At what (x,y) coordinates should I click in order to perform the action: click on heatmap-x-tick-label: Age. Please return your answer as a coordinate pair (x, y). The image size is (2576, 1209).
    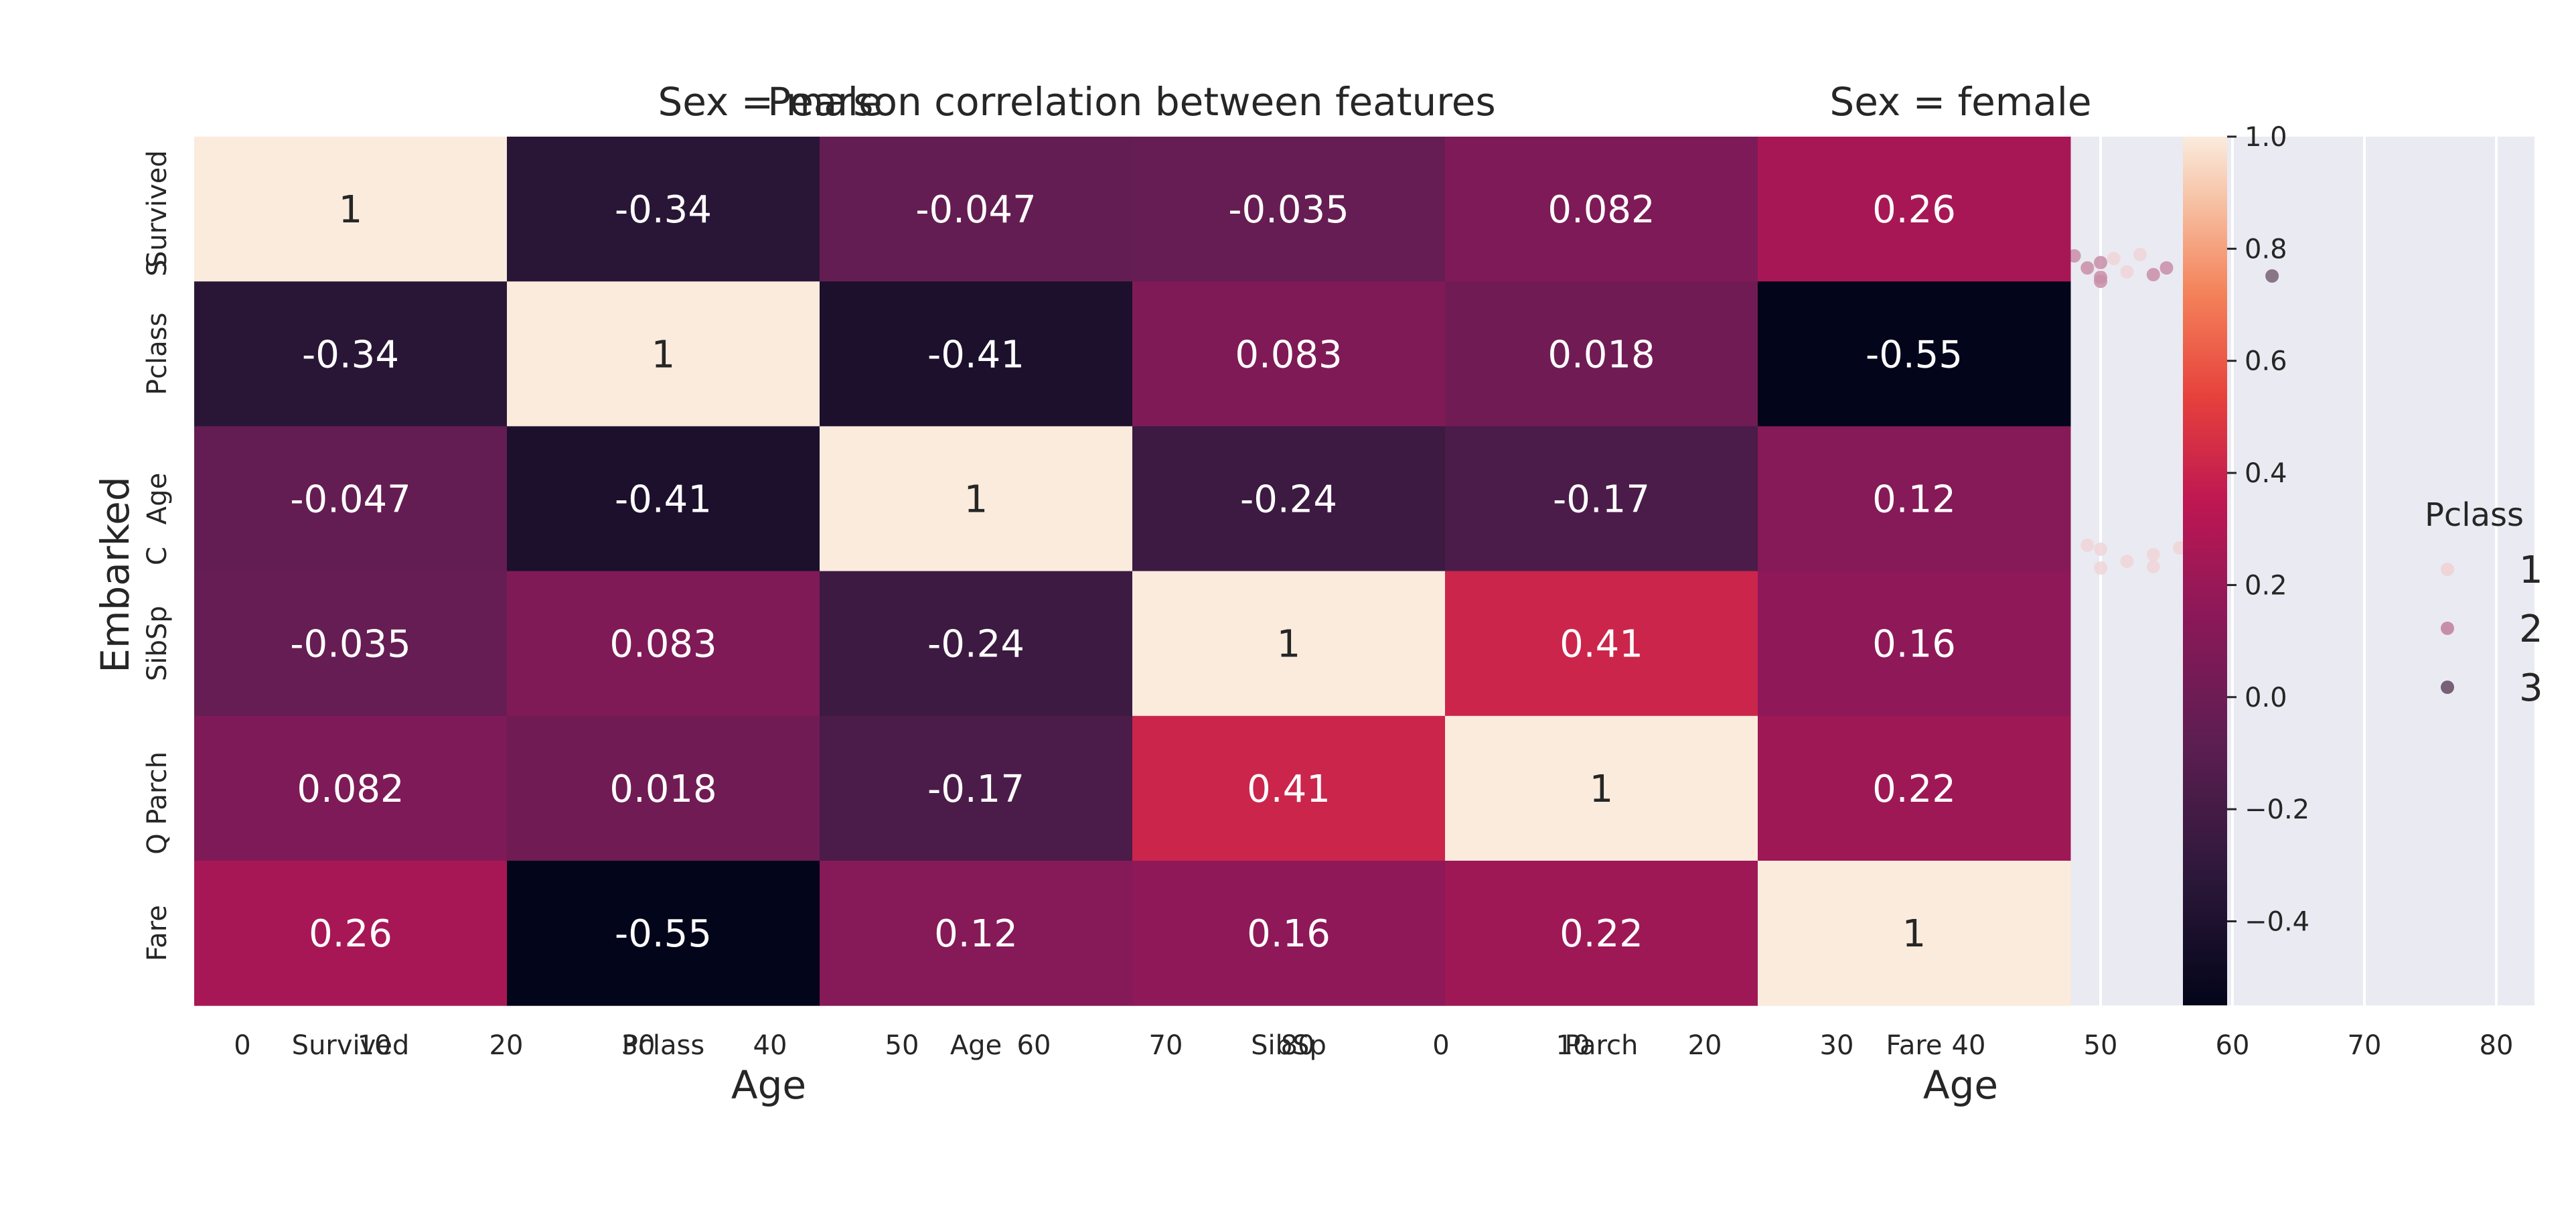
    Looking at the image, I should click on (976, 1045).